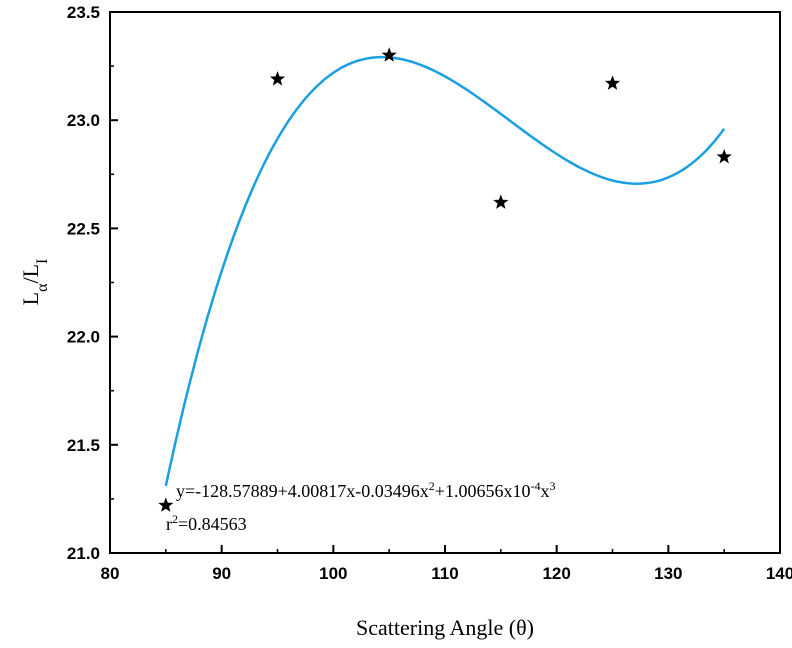 This screenshot has height=648, width=792. What do you see at coordinates (445, 627) in the screenshot?
I see `x-axis-title: Scattering Angle (θ)` at bounding box center [445, 627].